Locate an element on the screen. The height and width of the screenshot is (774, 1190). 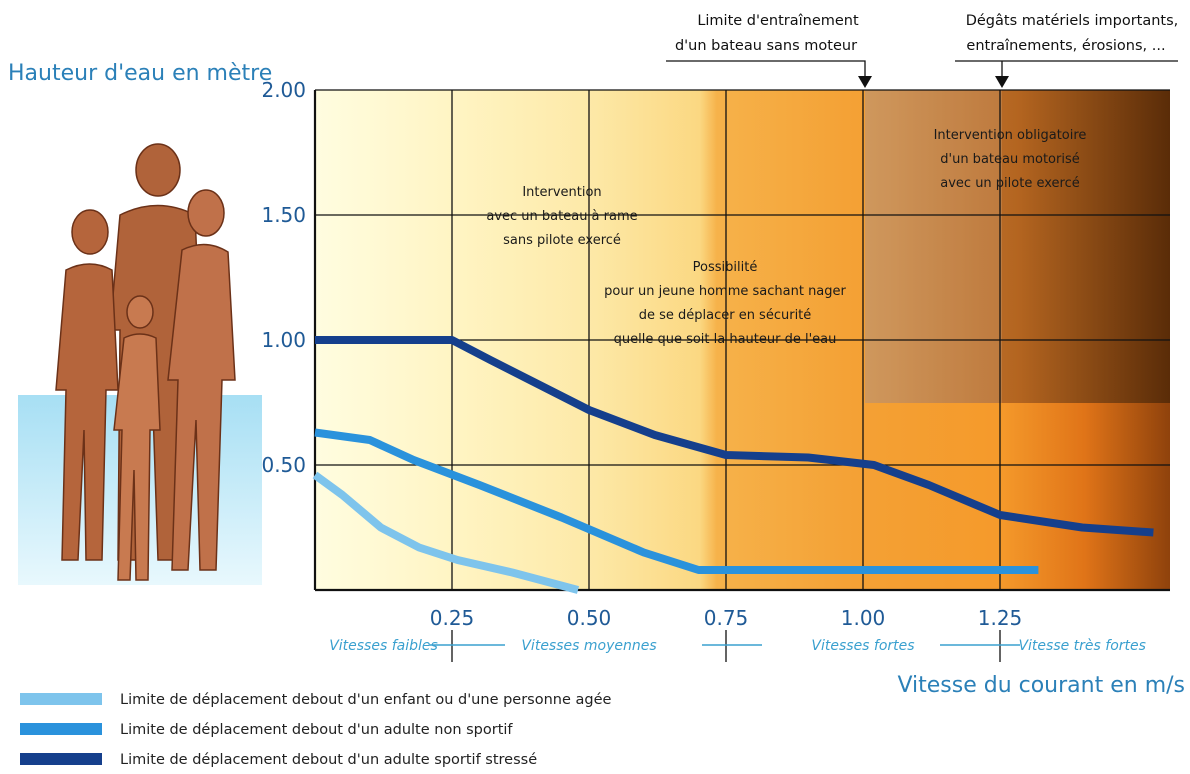
y-axis-title: Hauteur d'eau en mètre is located at coordinates (140, 73).